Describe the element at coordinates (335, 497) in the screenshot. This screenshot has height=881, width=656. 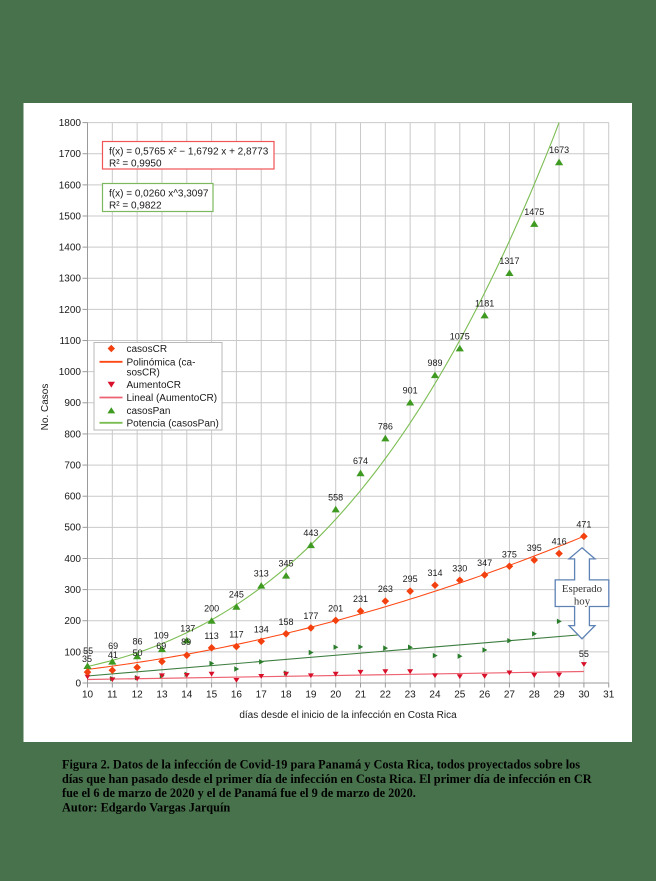
I see `svg-text: 558` at that location.